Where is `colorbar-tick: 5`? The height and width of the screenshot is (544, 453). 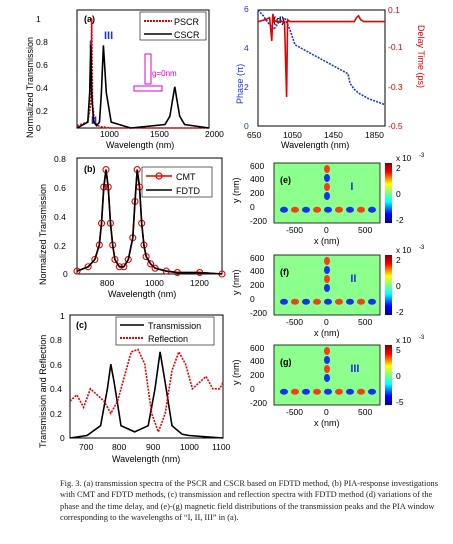
colorbar-tick: 5 is located at coordinates (398, 350).